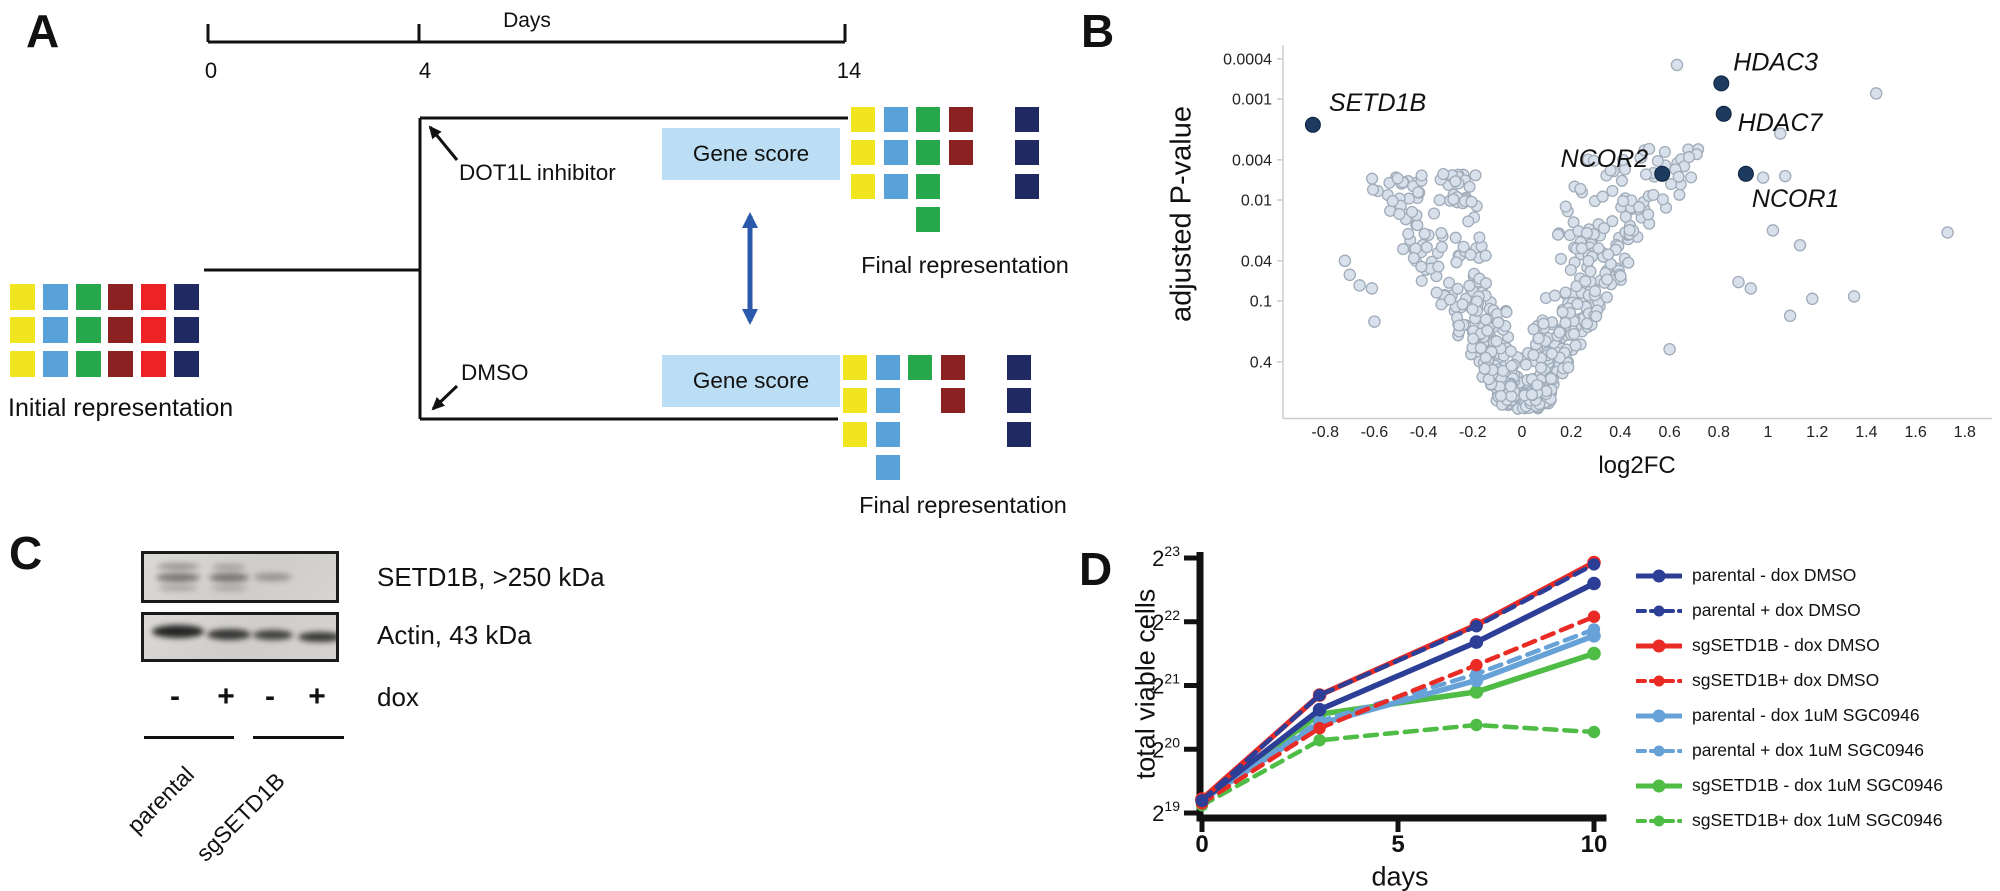  What do you see at coordinates (1781, 123) in the screenshot?
I see `gene-label-hdac7: HDAC7` at bounding box center [1781, 123].